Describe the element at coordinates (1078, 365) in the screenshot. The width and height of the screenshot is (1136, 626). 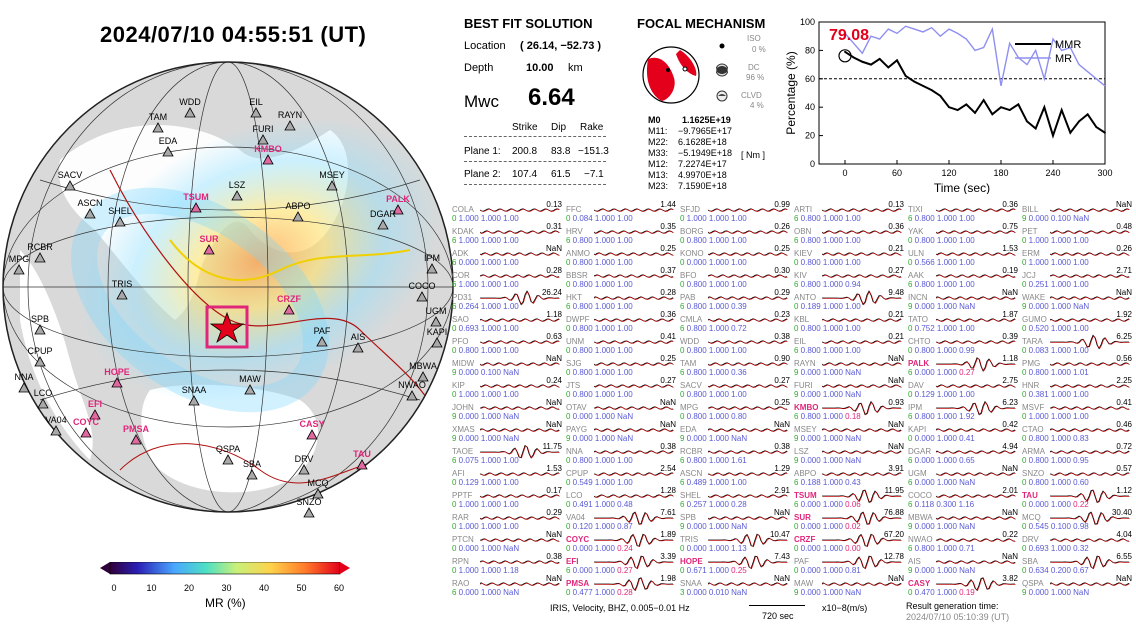
I see `waveform-cell: PMG 0.56 0 0.800 1.000 1.01` at that location.